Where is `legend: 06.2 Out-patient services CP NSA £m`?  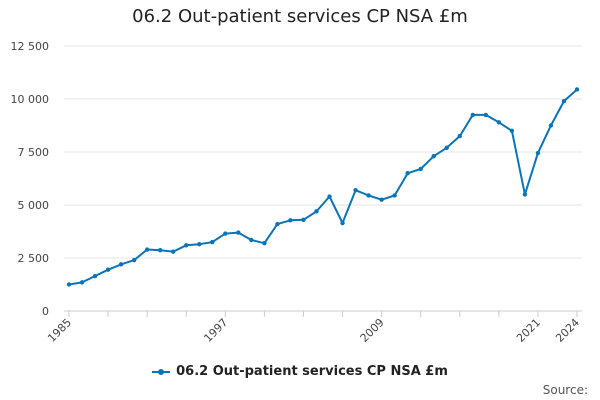 legend: 06.2 Out-patient services CP NSA £m is located at coordinates (300, 371).